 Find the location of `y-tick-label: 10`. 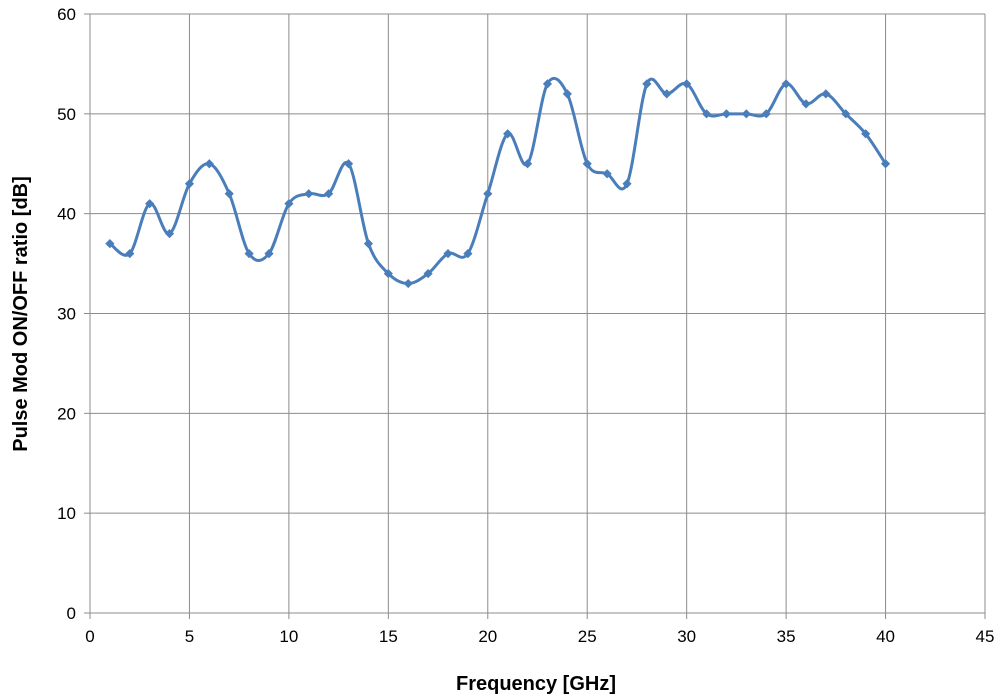

y-tick-label: 10 is located at coordinates (66, 513).